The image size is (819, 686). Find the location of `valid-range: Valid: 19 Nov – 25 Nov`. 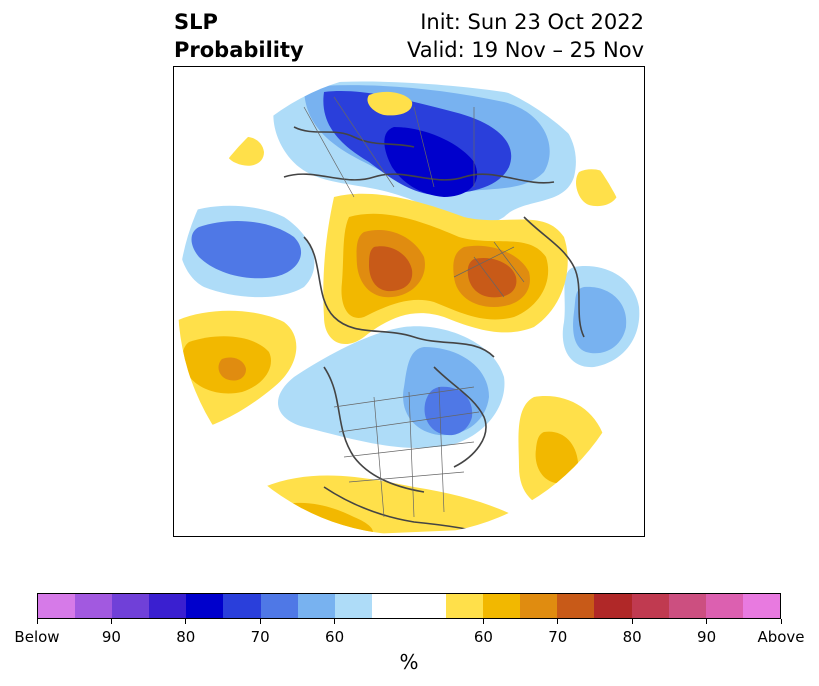

valid-range: Valid: 19 Nov – 25 Nov is located at coordinates (525, 50).